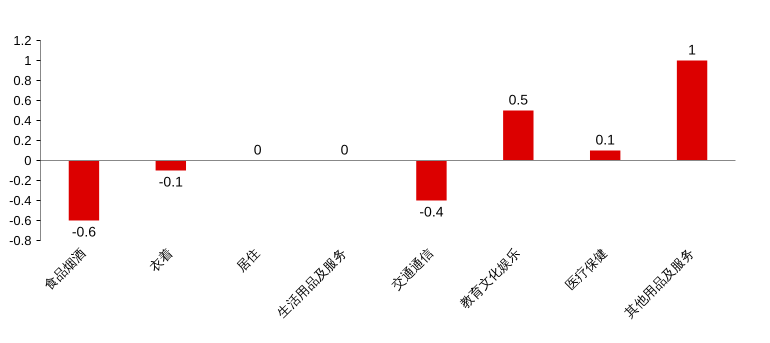  What do you see at coordinates (660, 284) in the screenshot?
I see `x-tick-label: 其他用品及服务` at bounding box center [660, 284].